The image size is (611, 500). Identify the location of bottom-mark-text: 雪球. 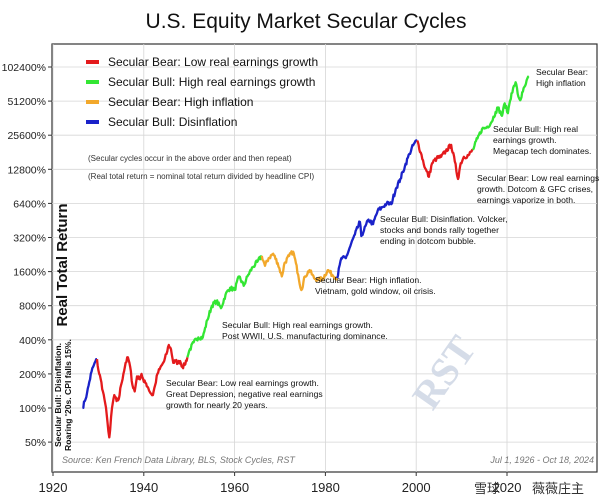
(487, 489).